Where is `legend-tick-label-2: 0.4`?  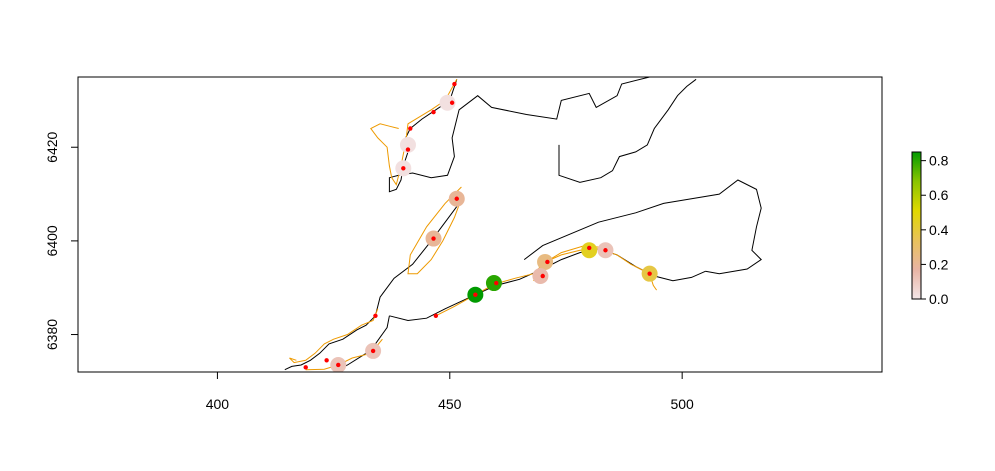 legend-tick-label-2: 0.4 is located at coordinates (939, 230).